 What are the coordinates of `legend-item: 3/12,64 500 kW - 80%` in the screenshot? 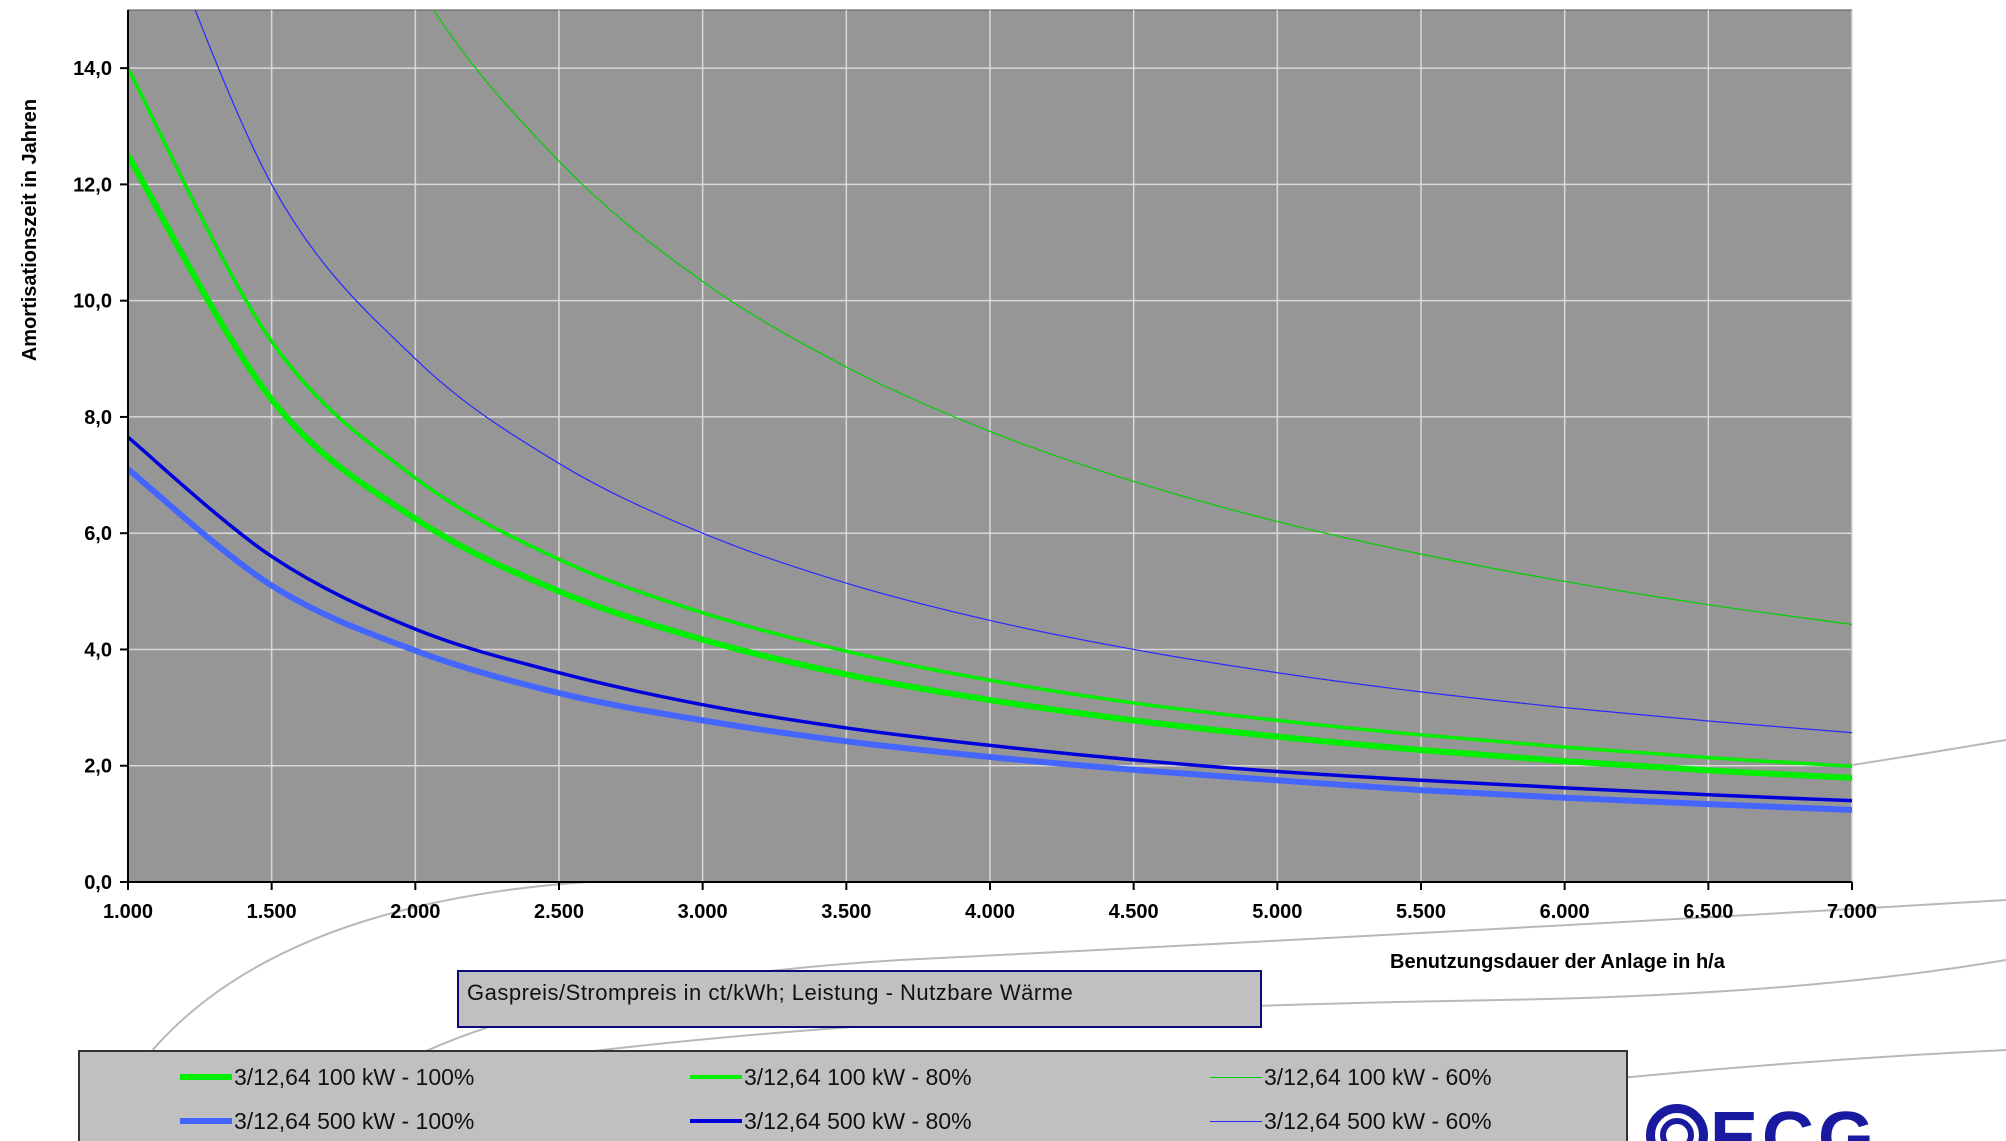 It's located at (831, 1121).